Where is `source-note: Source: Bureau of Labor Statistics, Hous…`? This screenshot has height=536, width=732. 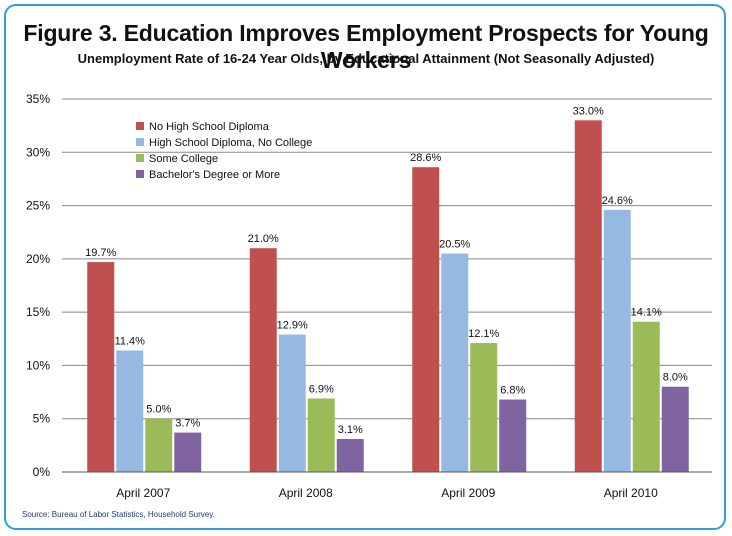
source-note: Source: Bureau of Labor Statistics, Hous… is located at coordinates (118, 514).